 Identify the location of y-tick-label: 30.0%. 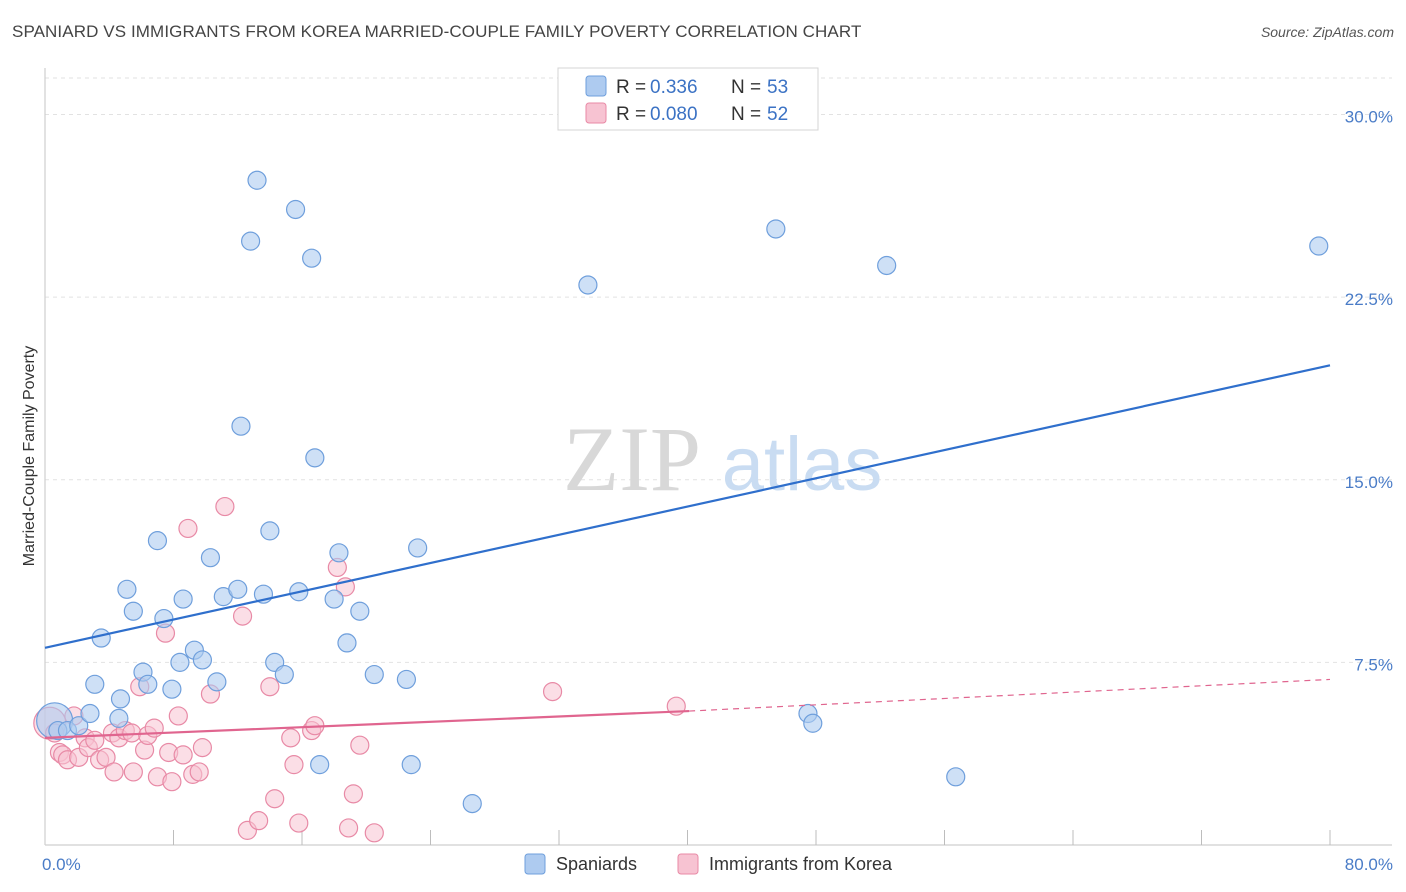
(1369, 117).